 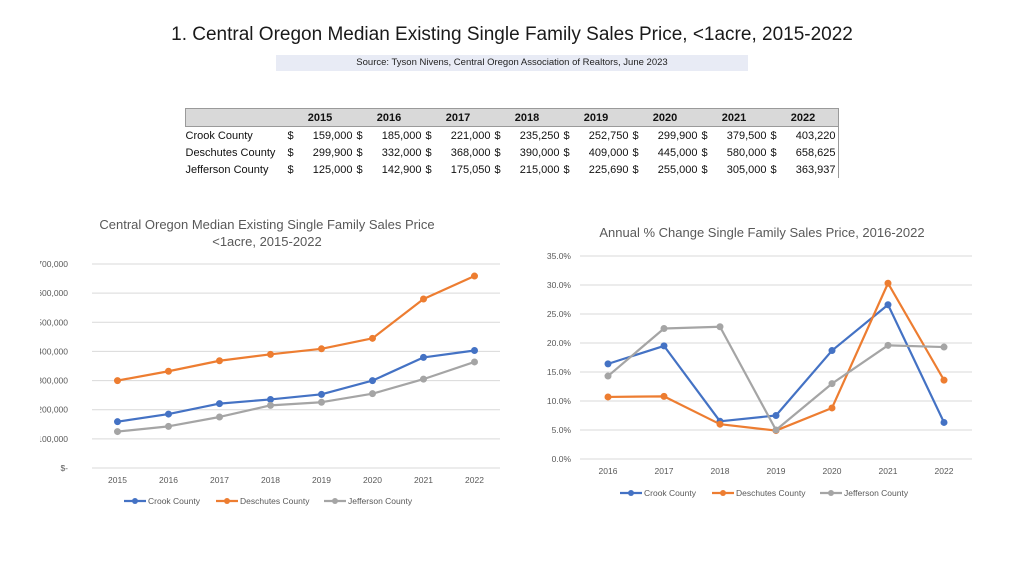 I want to click on price-value: 221,000, so click(x=470, y=135).